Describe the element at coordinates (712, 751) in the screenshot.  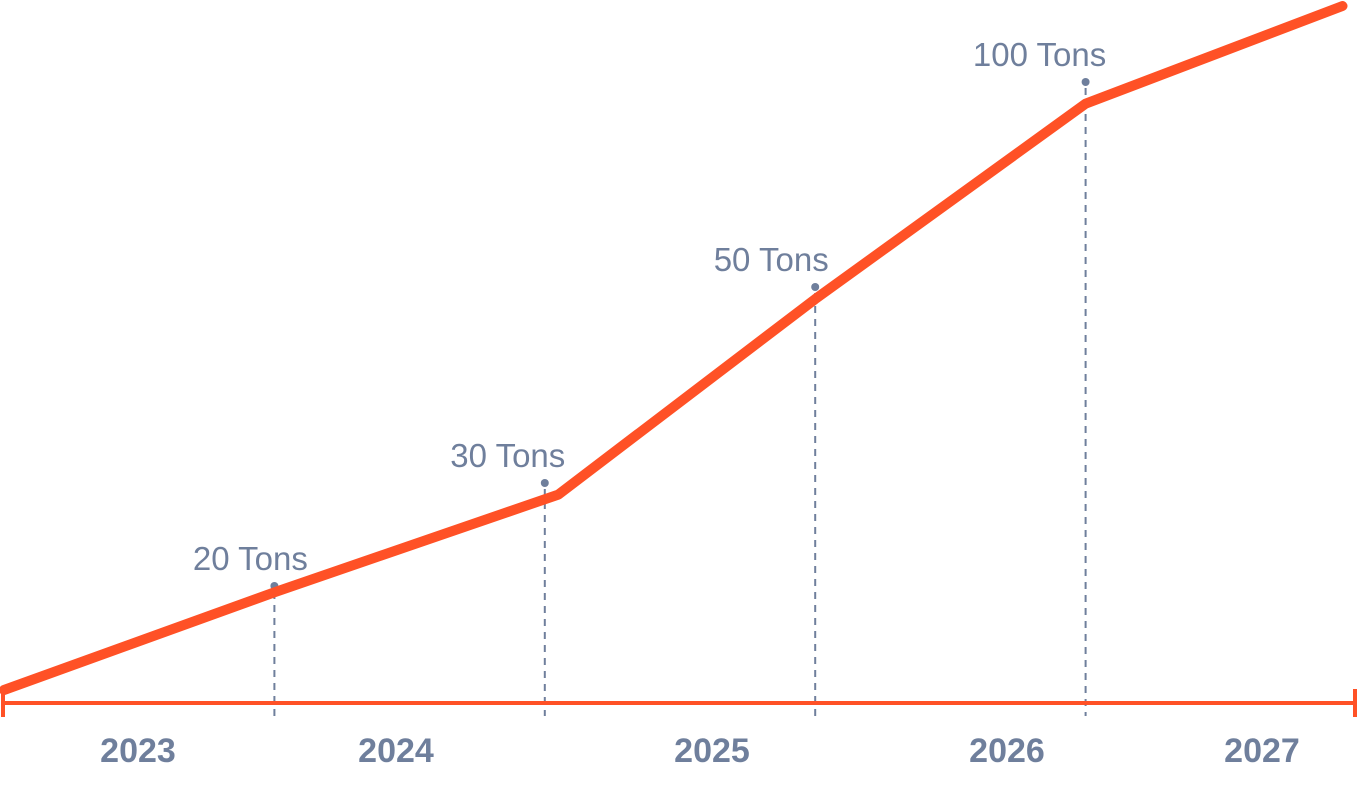
I see `x-tick-label-2025: 2025` at that location.